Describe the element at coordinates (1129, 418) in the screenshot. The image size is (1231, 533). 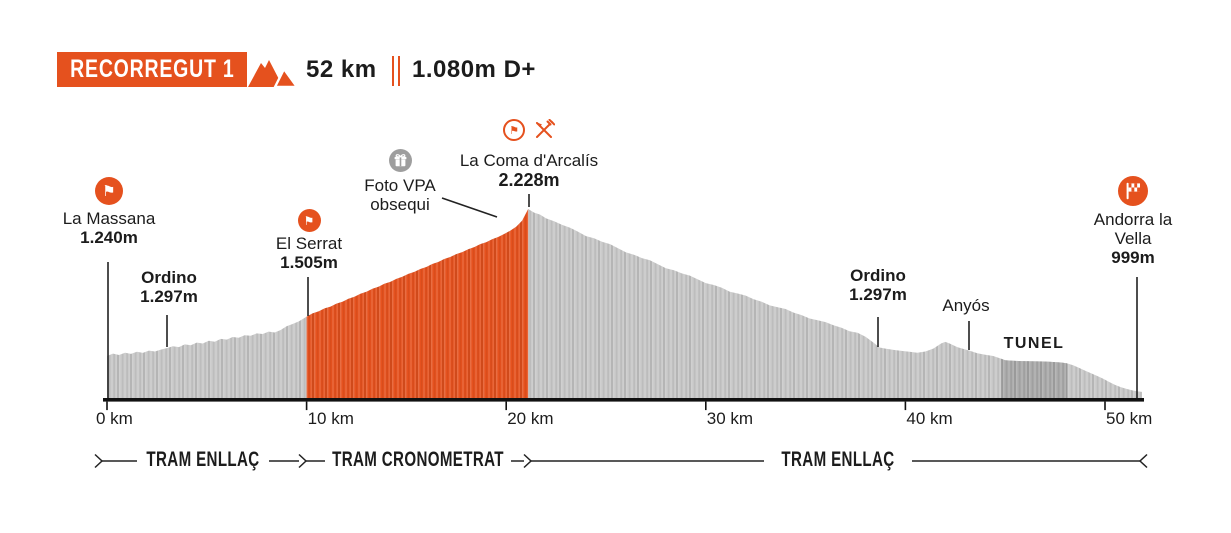
I see `x-tick-label: 50 km` at that location.